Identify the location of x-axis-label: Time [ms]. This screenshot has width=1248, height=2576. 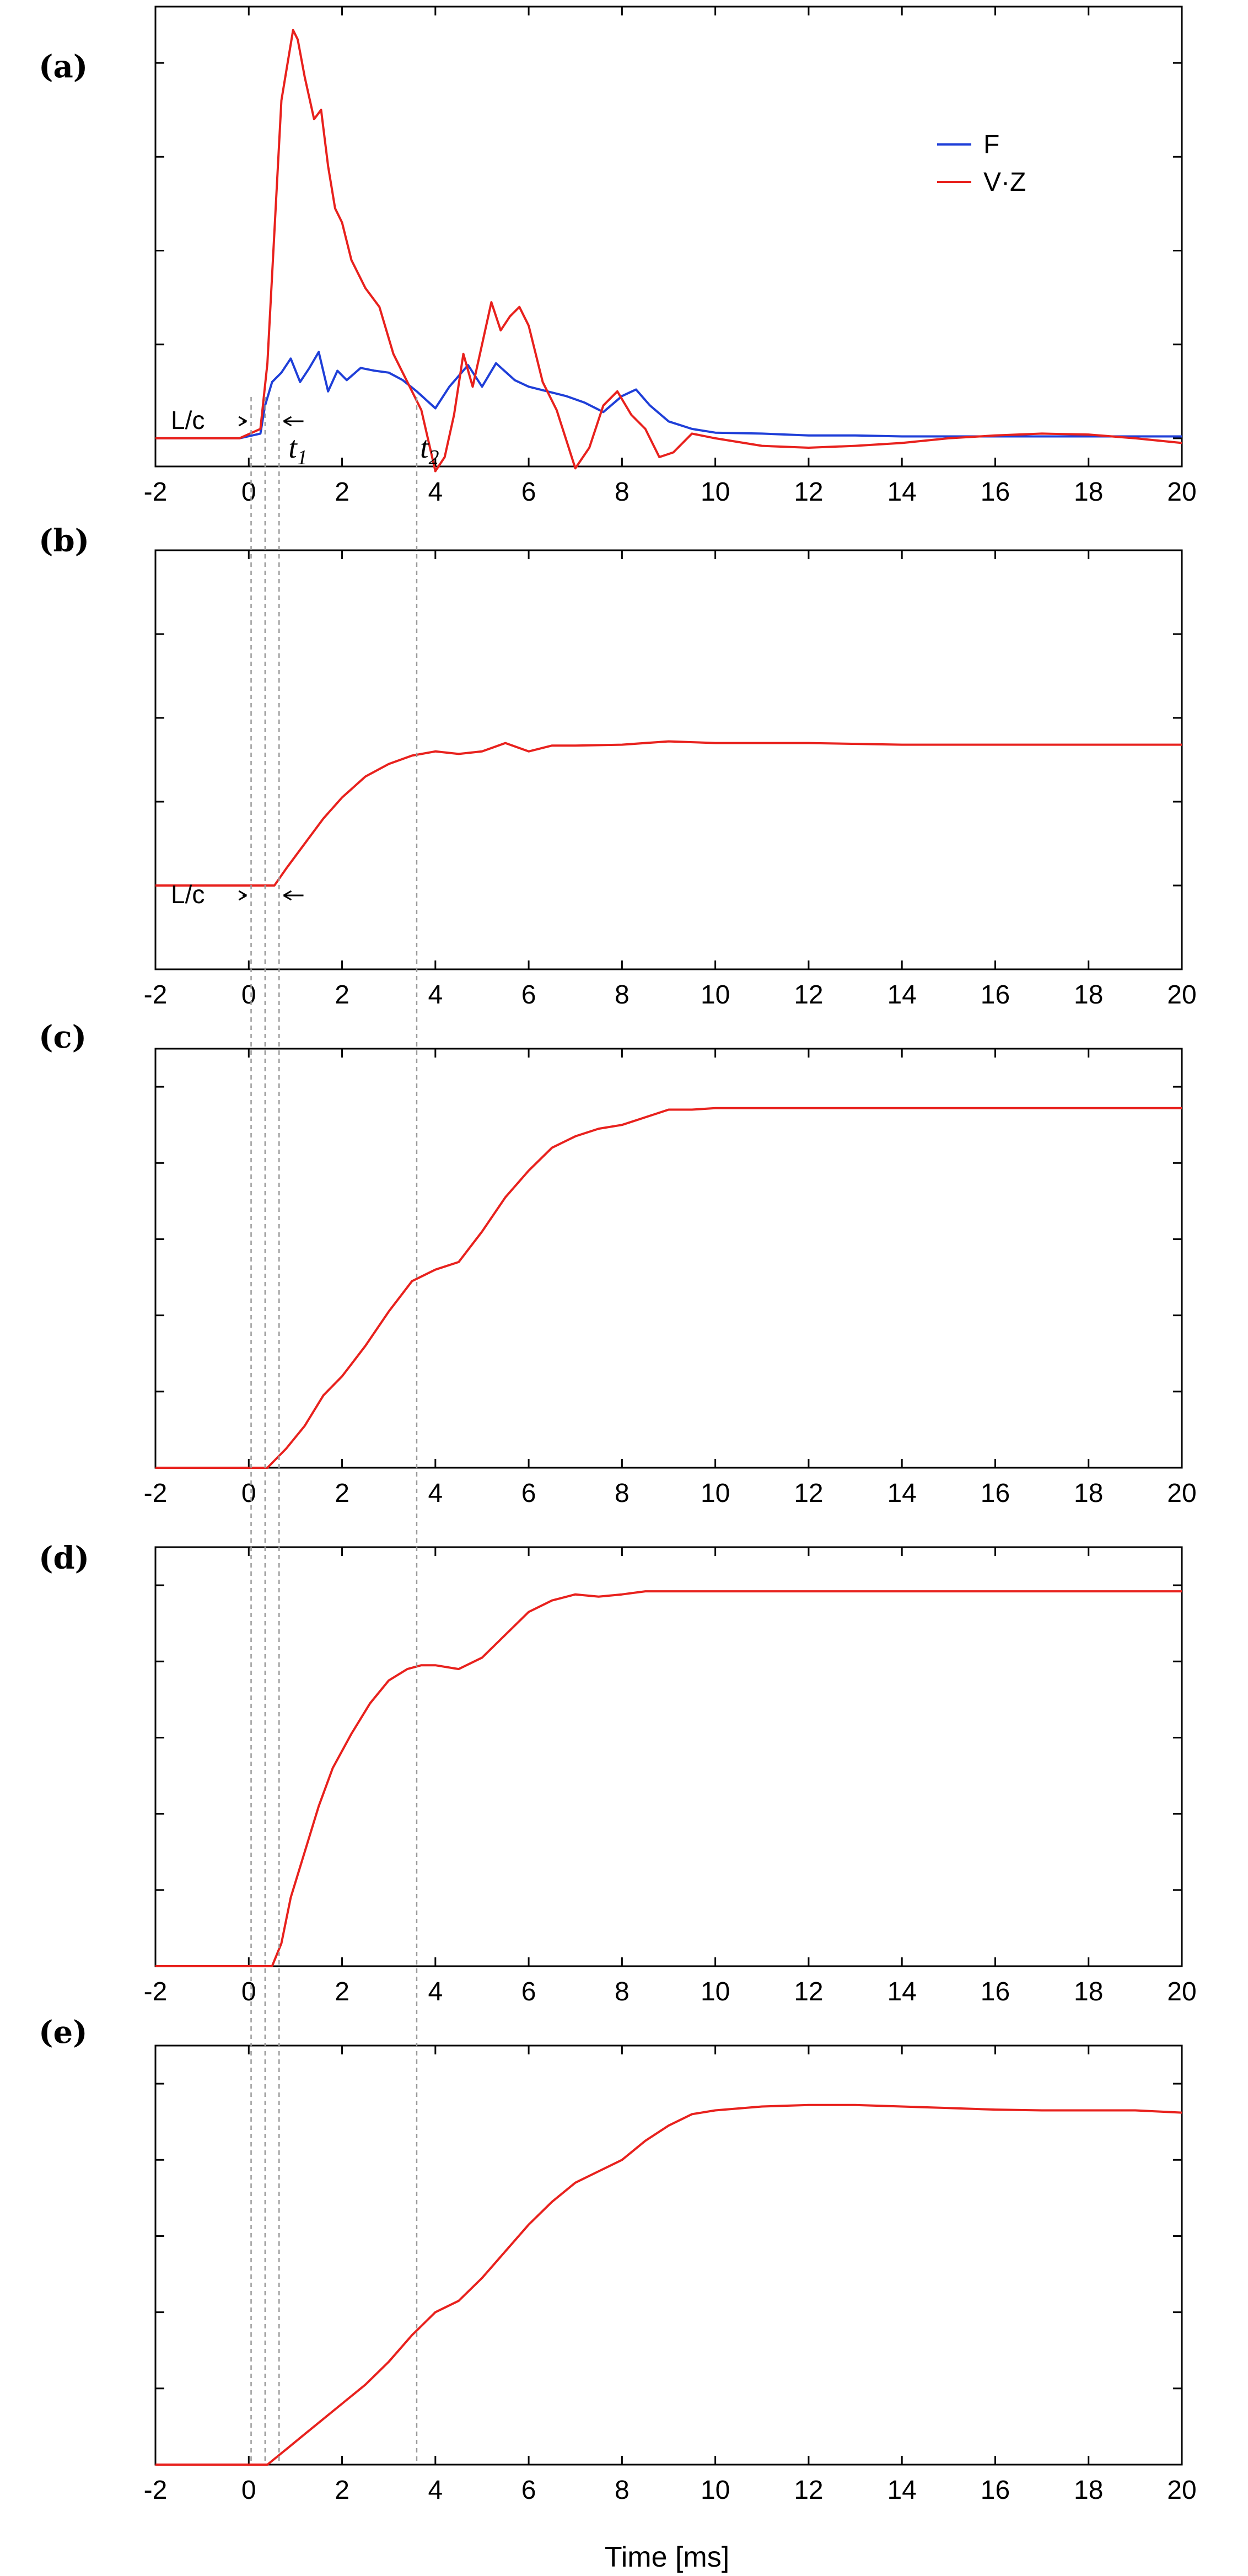
(667, 2557).